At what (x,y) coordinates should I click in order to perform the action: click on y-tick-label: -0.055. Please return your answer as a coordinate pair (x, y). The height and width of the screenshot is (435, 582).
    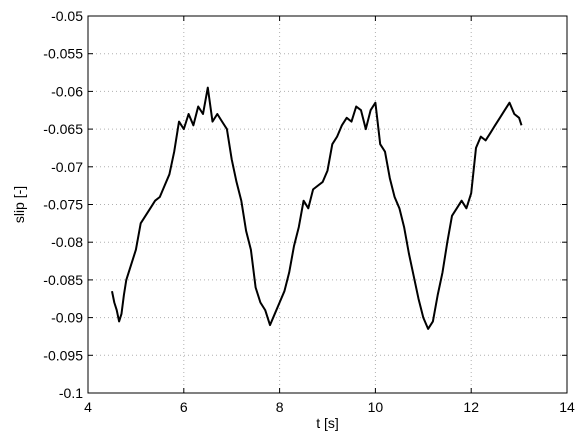
    Looking at the image, I should click on (63, 54).